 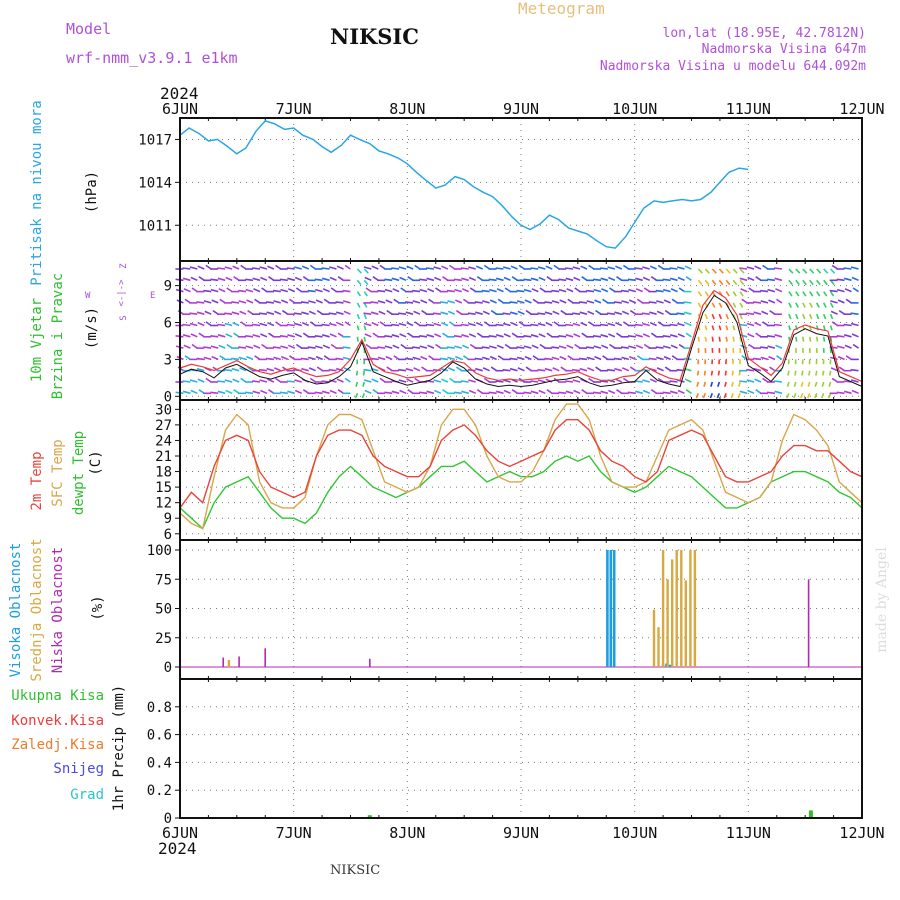 I want to click on cloud-ylabel-high: Visoka Oblacnost, so click(x=16, y=610).